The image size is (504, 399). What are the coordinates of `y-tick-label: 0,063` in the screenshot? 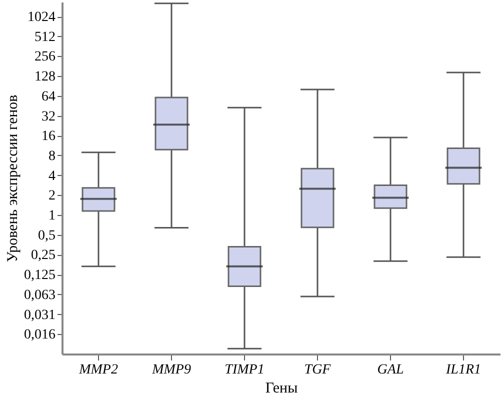 It's located at (40, 295).